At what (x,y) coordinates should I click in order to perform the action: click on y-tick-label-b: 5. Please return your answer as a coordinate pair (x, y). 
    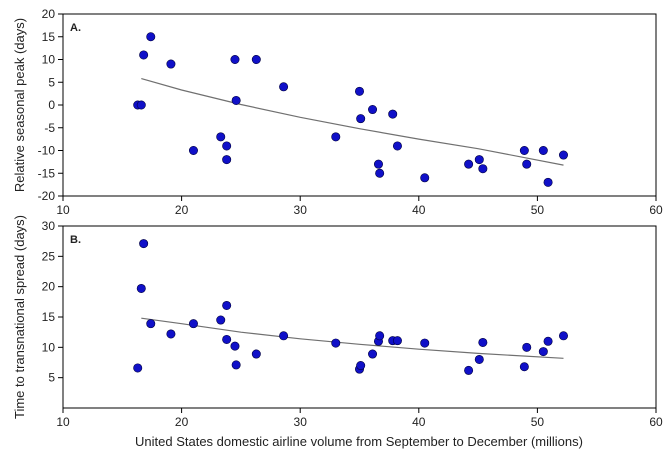
    Looking at the image, I should click on (51, 378).